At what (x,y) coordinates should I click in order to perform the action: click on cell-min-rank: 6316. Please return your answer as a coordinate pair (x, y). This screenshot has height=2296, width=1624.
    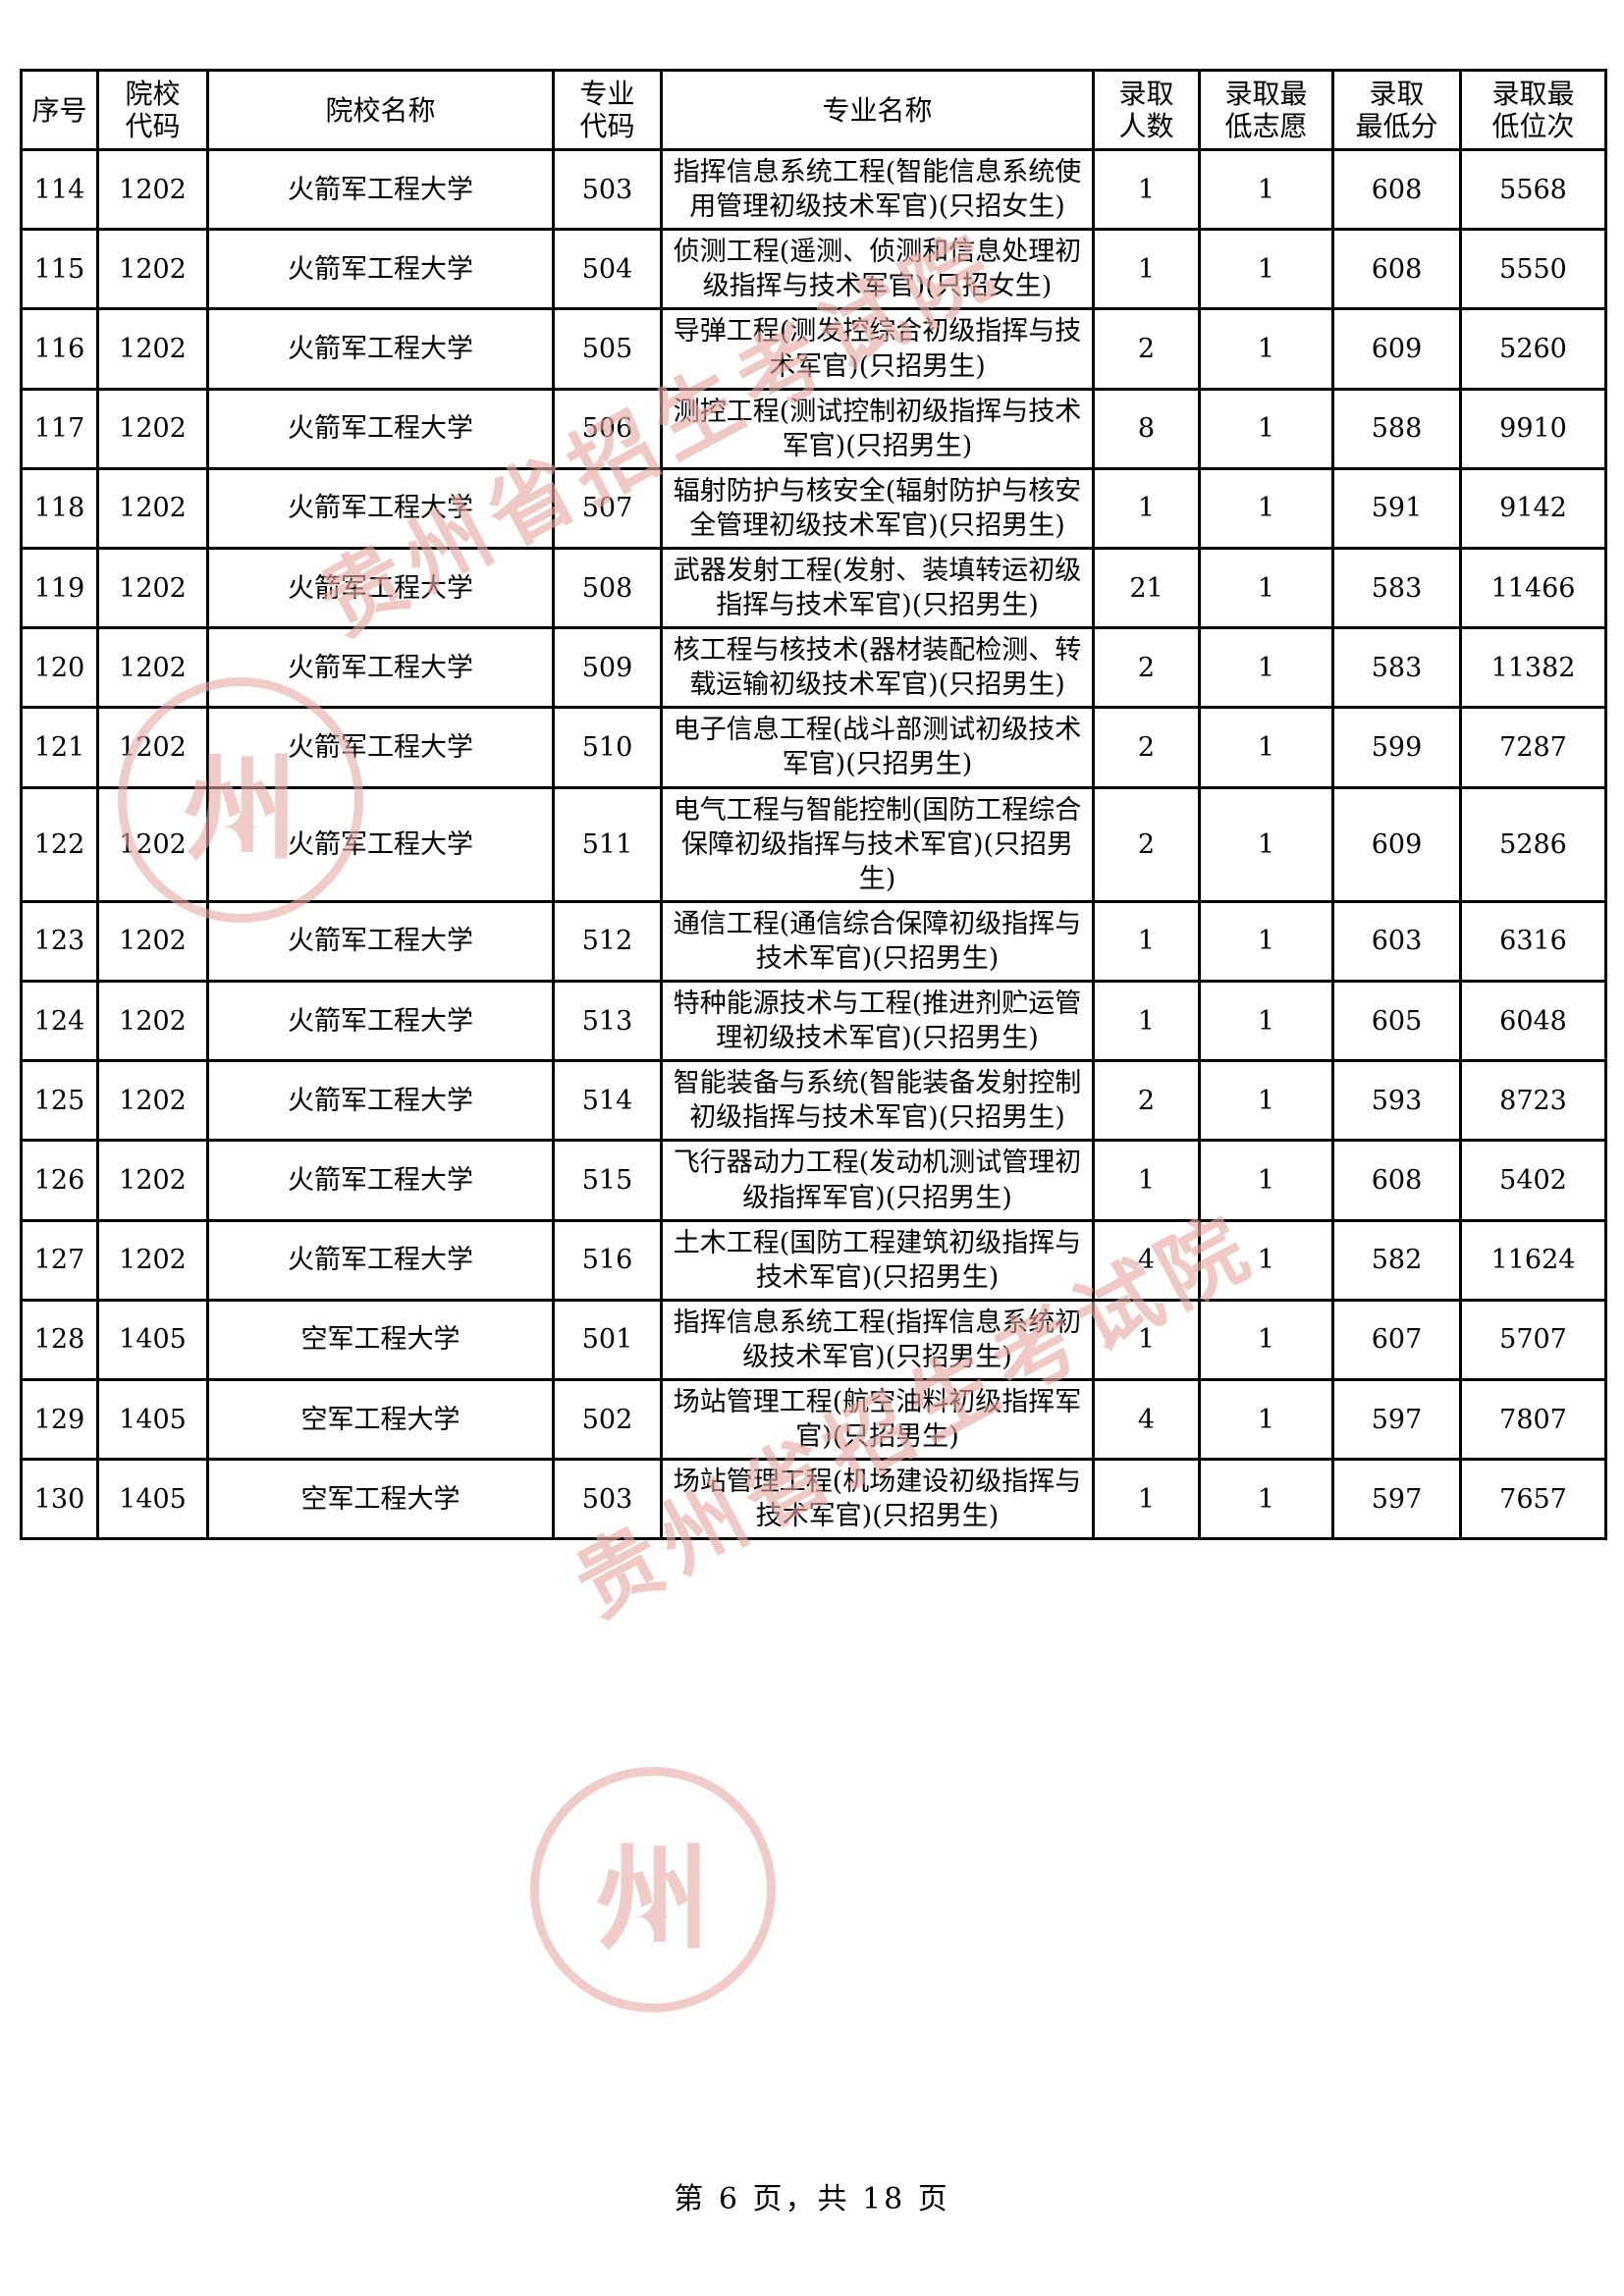
    Looking at the image, I should click on (1533, 941).